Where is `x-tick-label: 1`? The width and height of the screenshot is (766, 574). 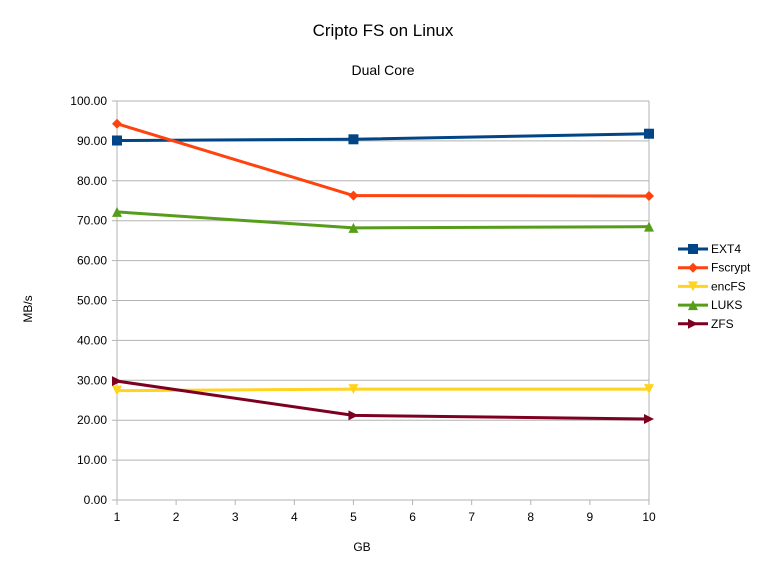 x-tick-label: 1 is located at coordinates (117, 517).